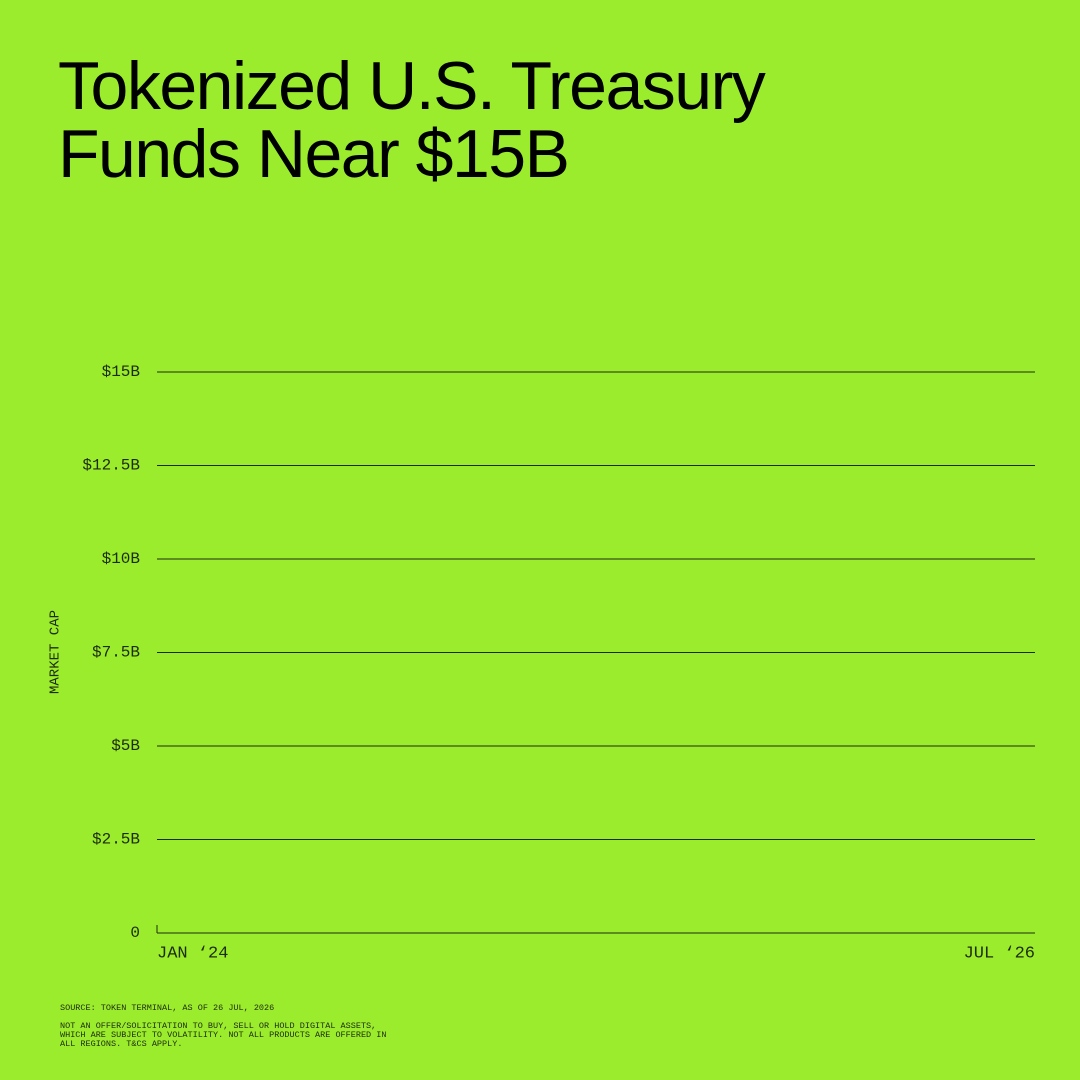 The width and height of the screenshot is (1080, 1080). I want to click on y-tick-label: $12.5B, so click(111, 466).